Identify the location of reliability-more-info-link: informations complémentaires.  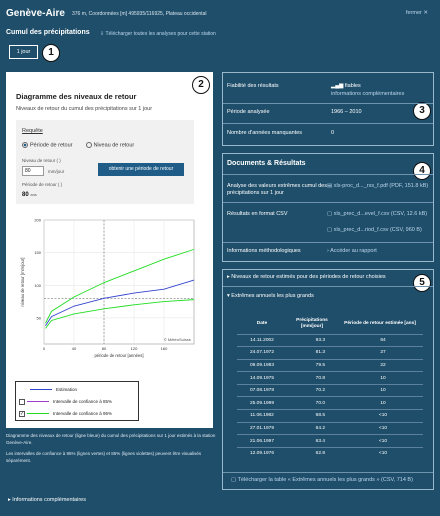
(368, 94).